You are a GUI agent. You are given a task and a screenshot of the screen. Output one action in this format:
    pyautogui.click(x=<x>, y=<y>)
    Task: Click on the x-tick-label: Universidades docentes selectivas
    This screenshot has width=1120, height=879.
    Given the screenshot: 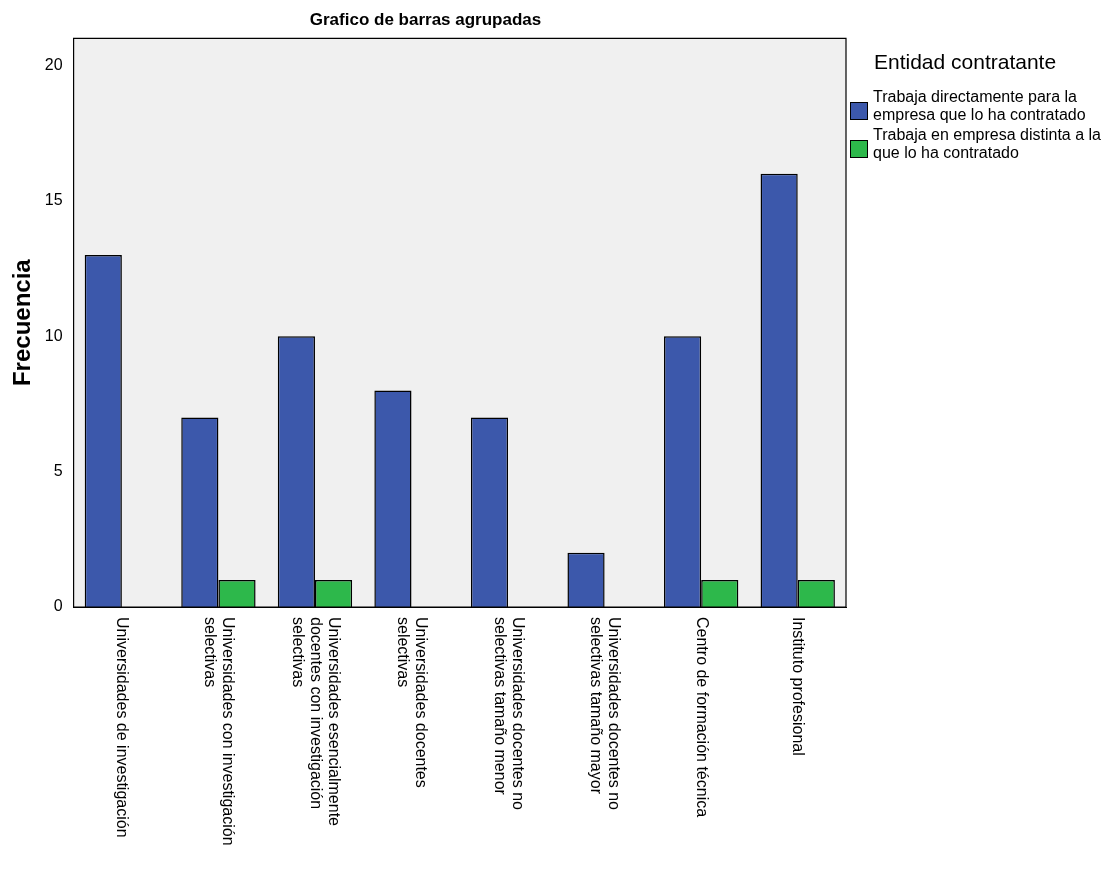 What is the action you would take?
    pyautogui.click(x=413, y=702)
    